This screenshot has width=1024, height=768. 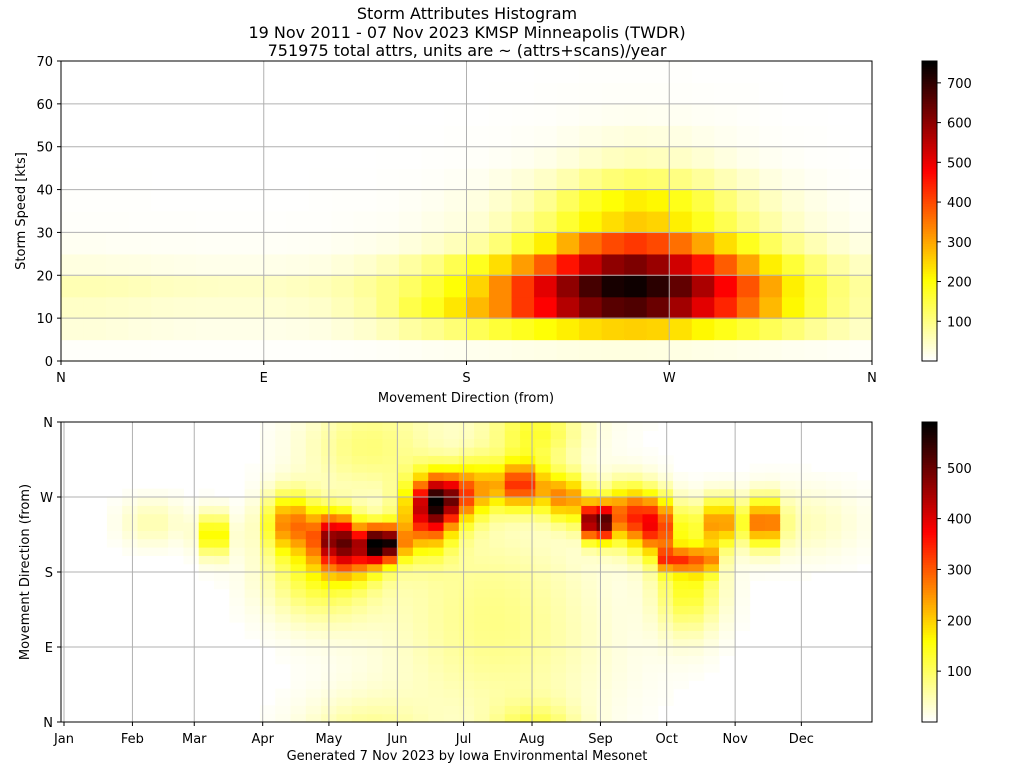 I want to click on colorbar-tick-label: 400, so click(x=959, y=203).